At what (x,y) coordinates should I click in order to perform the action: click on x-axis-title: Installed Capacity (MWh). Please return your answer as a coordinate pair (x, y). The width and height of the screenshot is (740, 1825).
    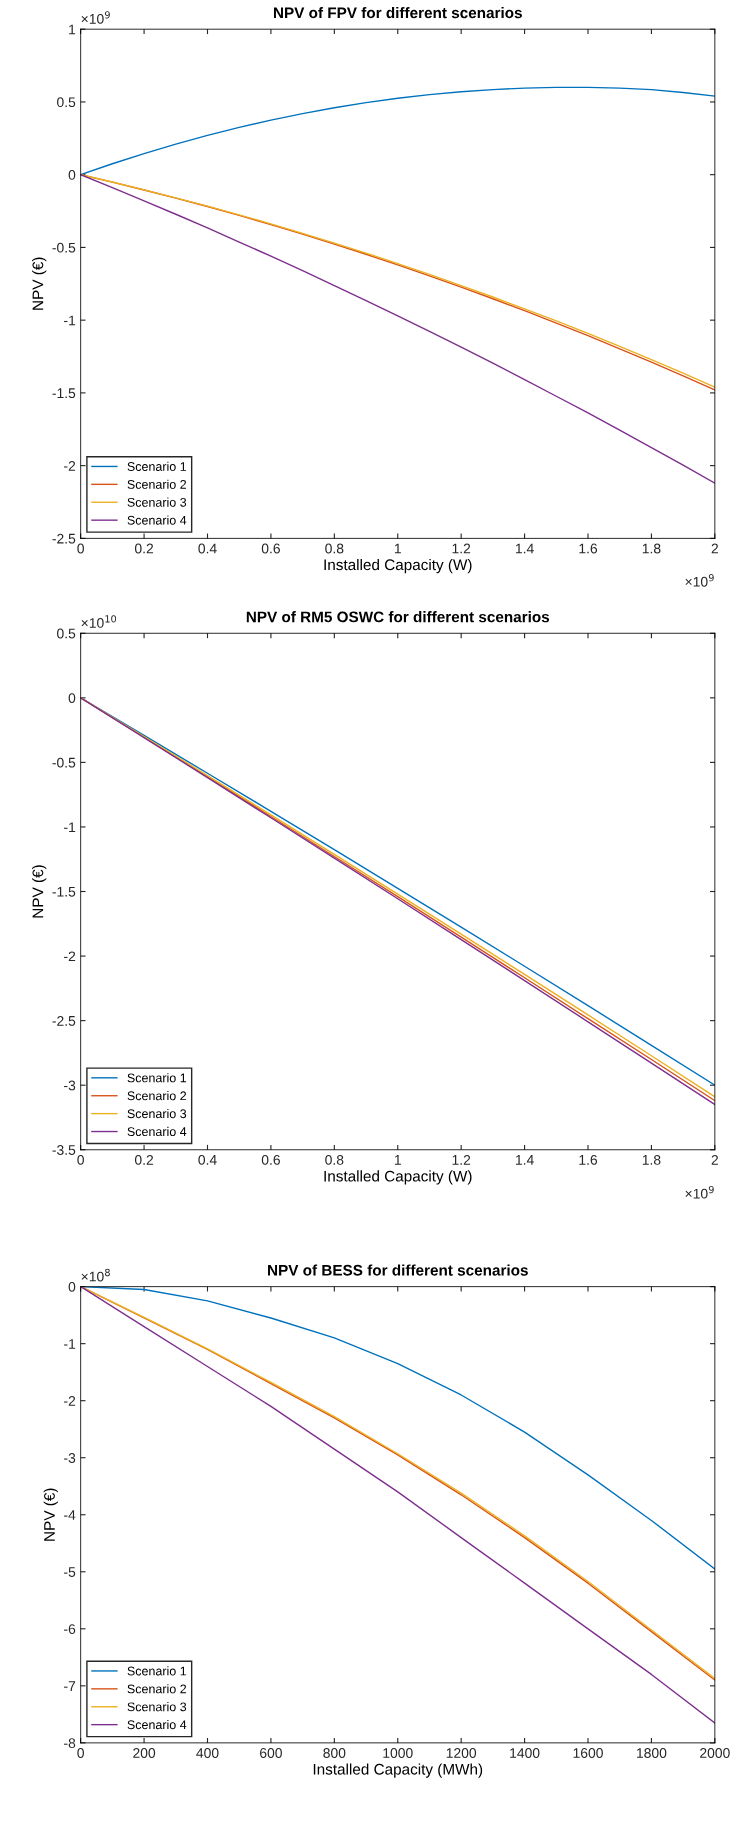
    Looking at the image, I should click on (398, 1770).